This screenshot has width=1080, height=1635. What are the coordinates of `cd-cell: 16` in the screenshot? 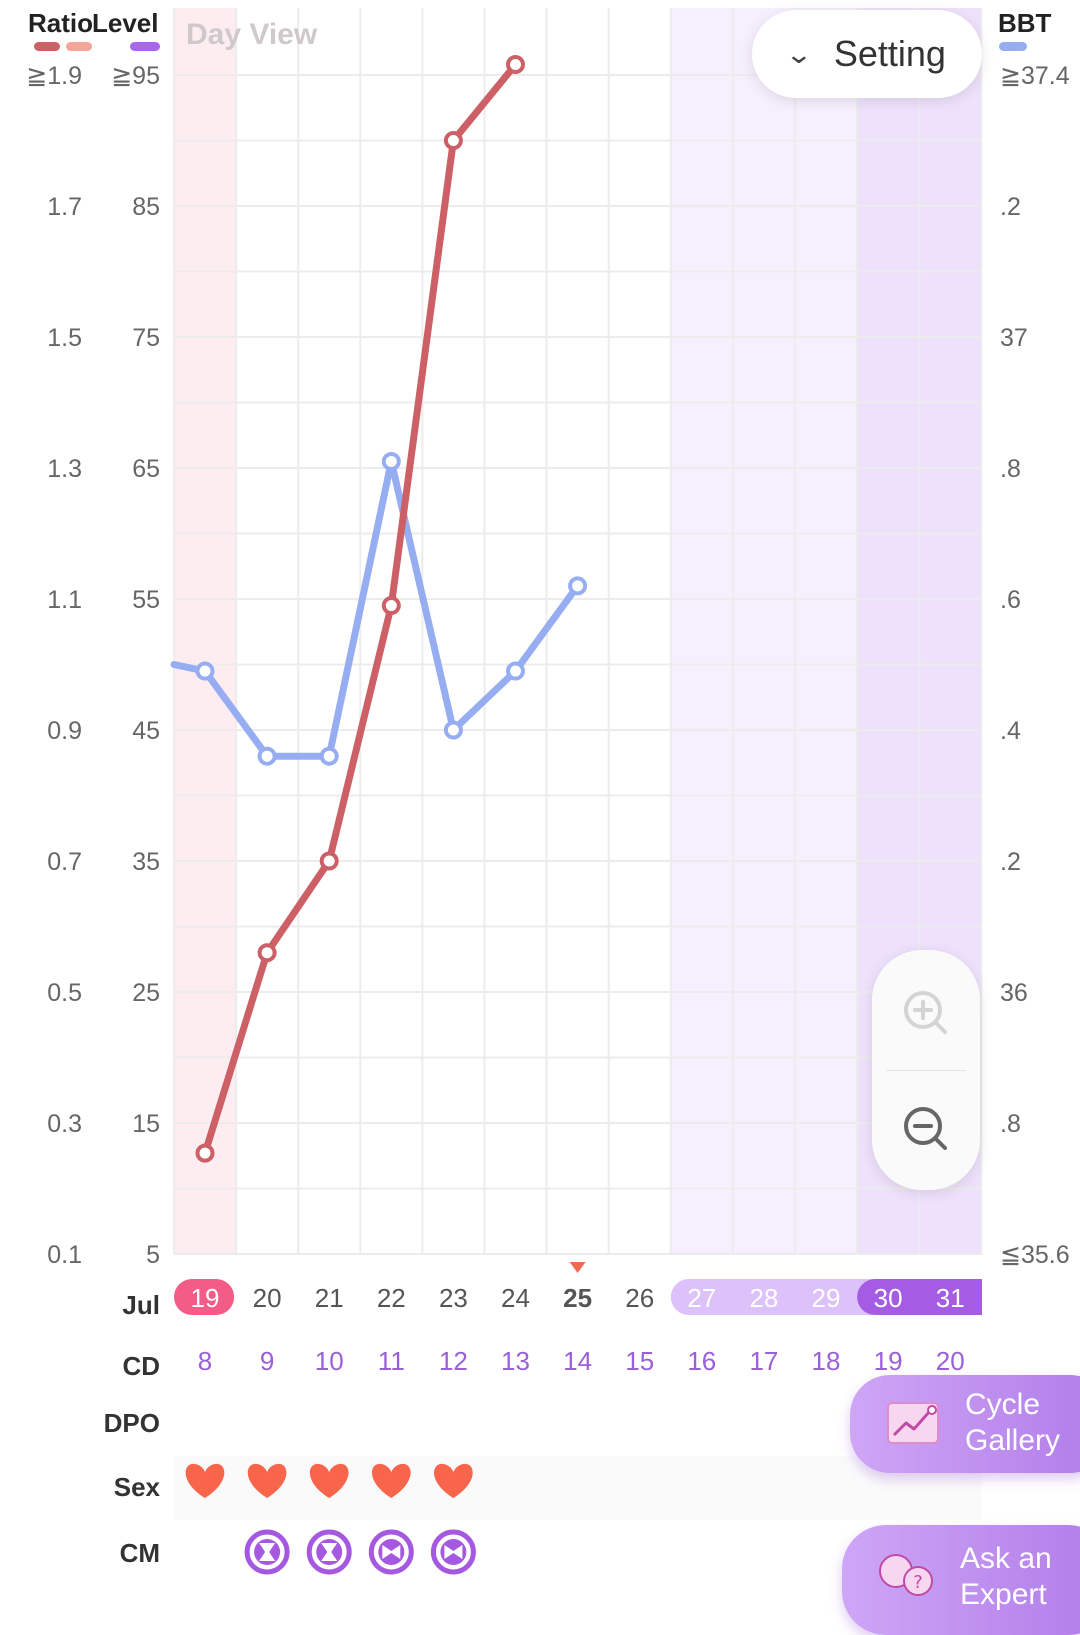 It's located at (701, 1361).